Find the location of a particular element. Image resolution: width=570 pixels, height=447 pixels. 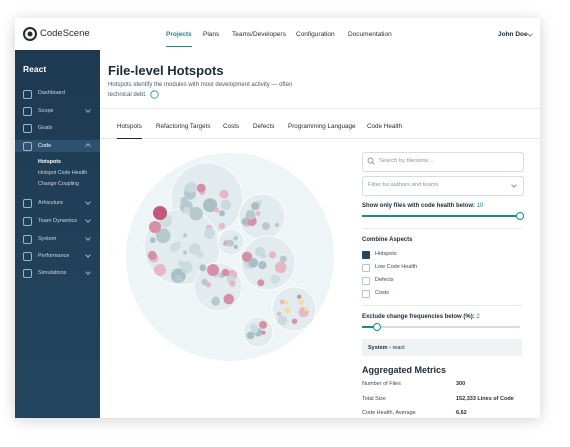

sidebar-item: Arhicuture is located at coordinates (51, 203).